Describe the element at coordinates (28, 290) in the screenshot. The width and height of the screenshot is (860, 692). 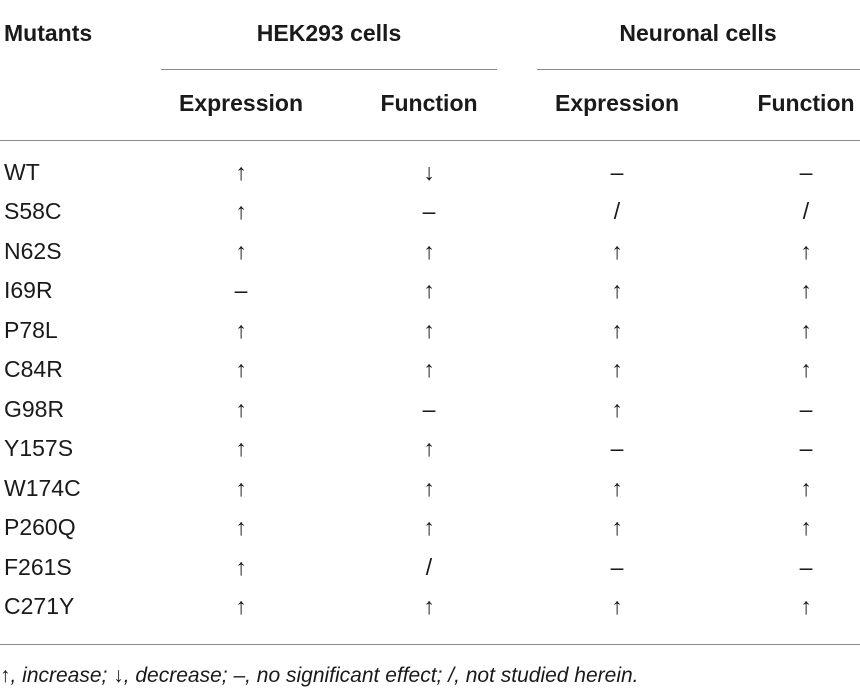
I see `mutant-name: I69R` at that location.